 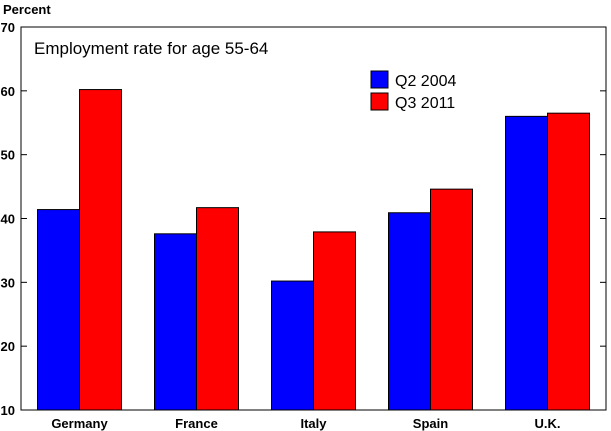 I want to click on y-tick-label: 20, so click(x=8, y=346).